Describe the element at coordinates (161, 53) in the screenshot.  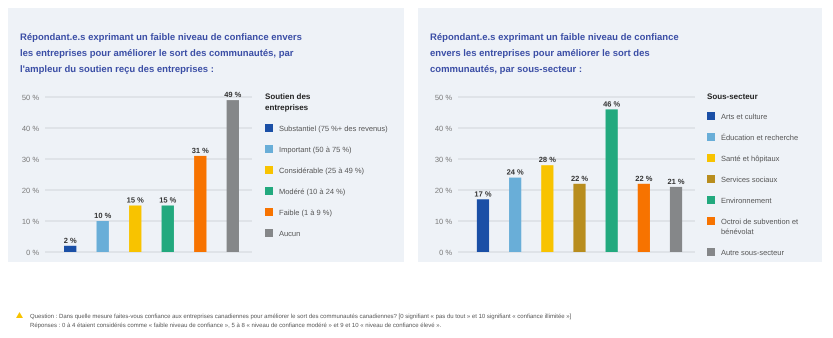
I see `chart-title: Répondant.e.s exprimant un faible niveau de confiance envers les entreprises pour améliorer le sort des communautés, par l'ampleur du soutien reçu des entreprises :` at that location.